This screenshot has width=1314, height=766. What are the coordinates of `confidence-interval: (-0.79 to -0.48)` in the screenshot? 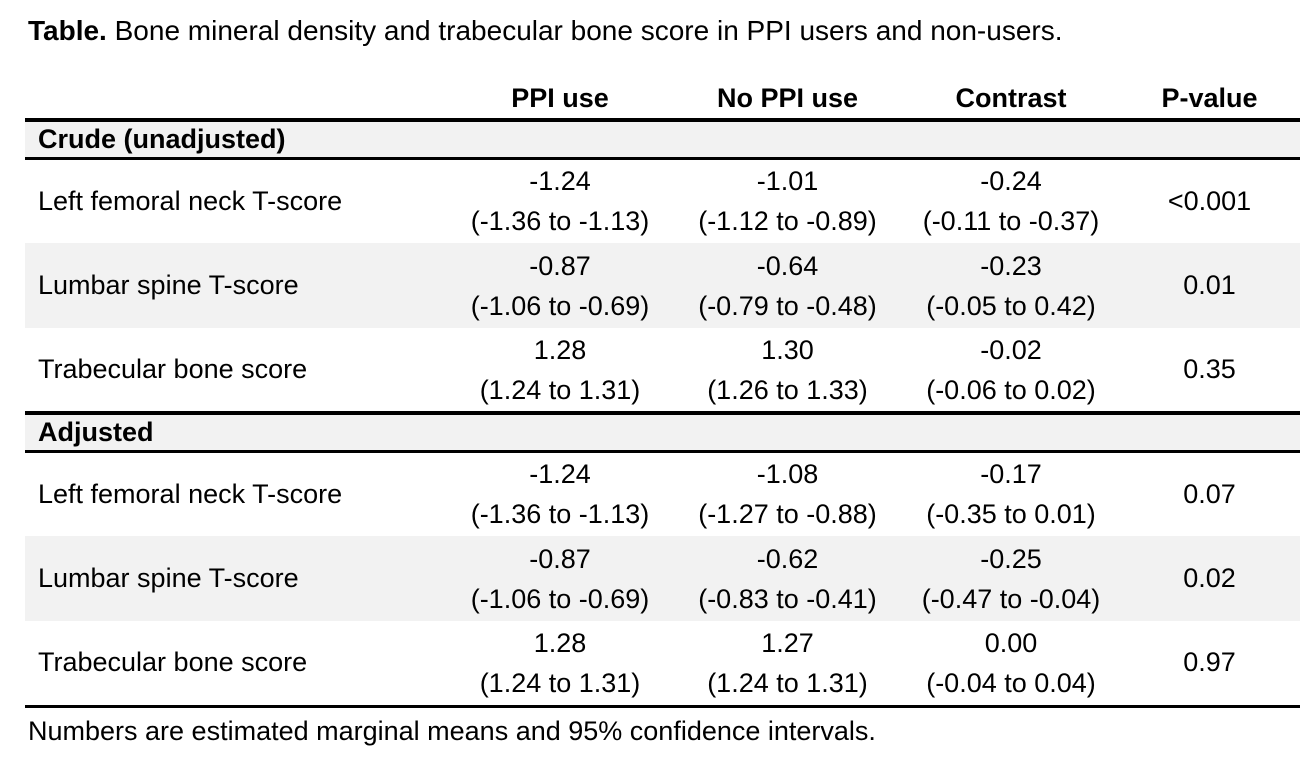 It's located at (787, 305).